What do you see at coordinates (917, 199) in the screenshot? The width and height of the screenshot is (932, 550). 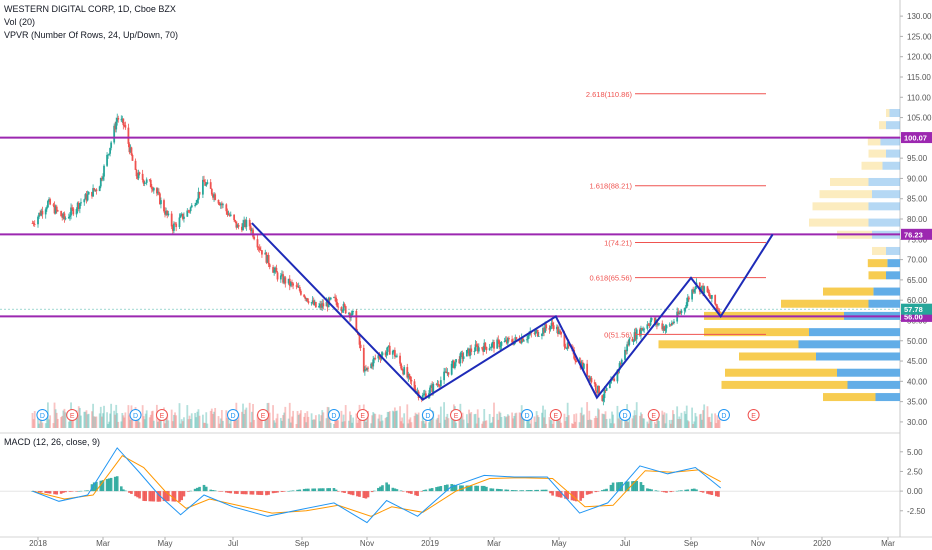 I see `price-tick-label: 85.00` at bounding box center [917, 199].